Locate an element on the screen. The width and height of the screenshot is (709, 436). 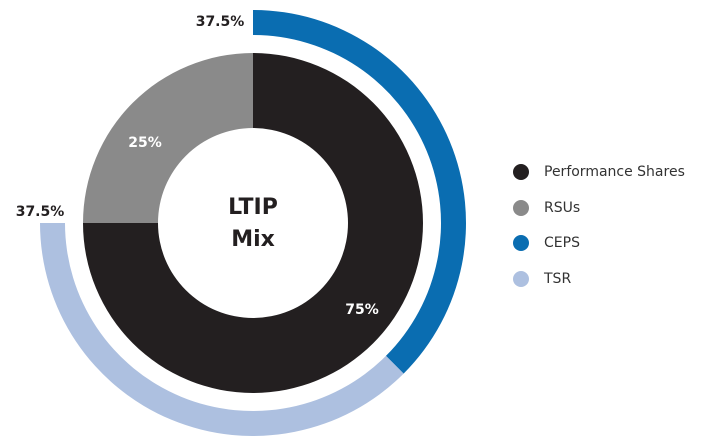
chart-title: LTIP is located at coordinates (253, 207).